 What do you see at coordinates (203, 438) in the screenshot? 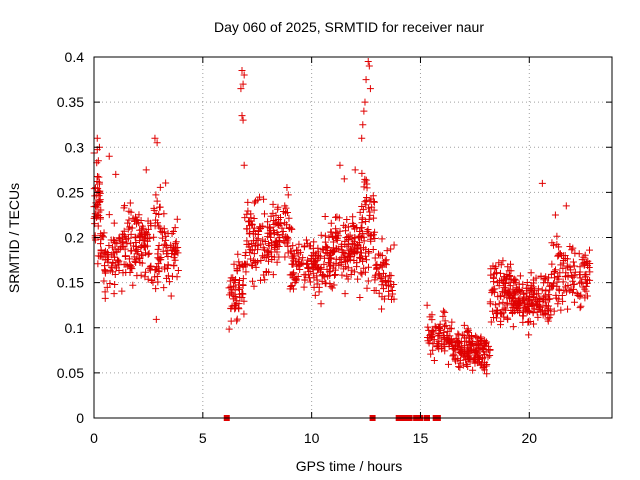
I see `x-tick-label: 5` at bounding box center [203, 438].